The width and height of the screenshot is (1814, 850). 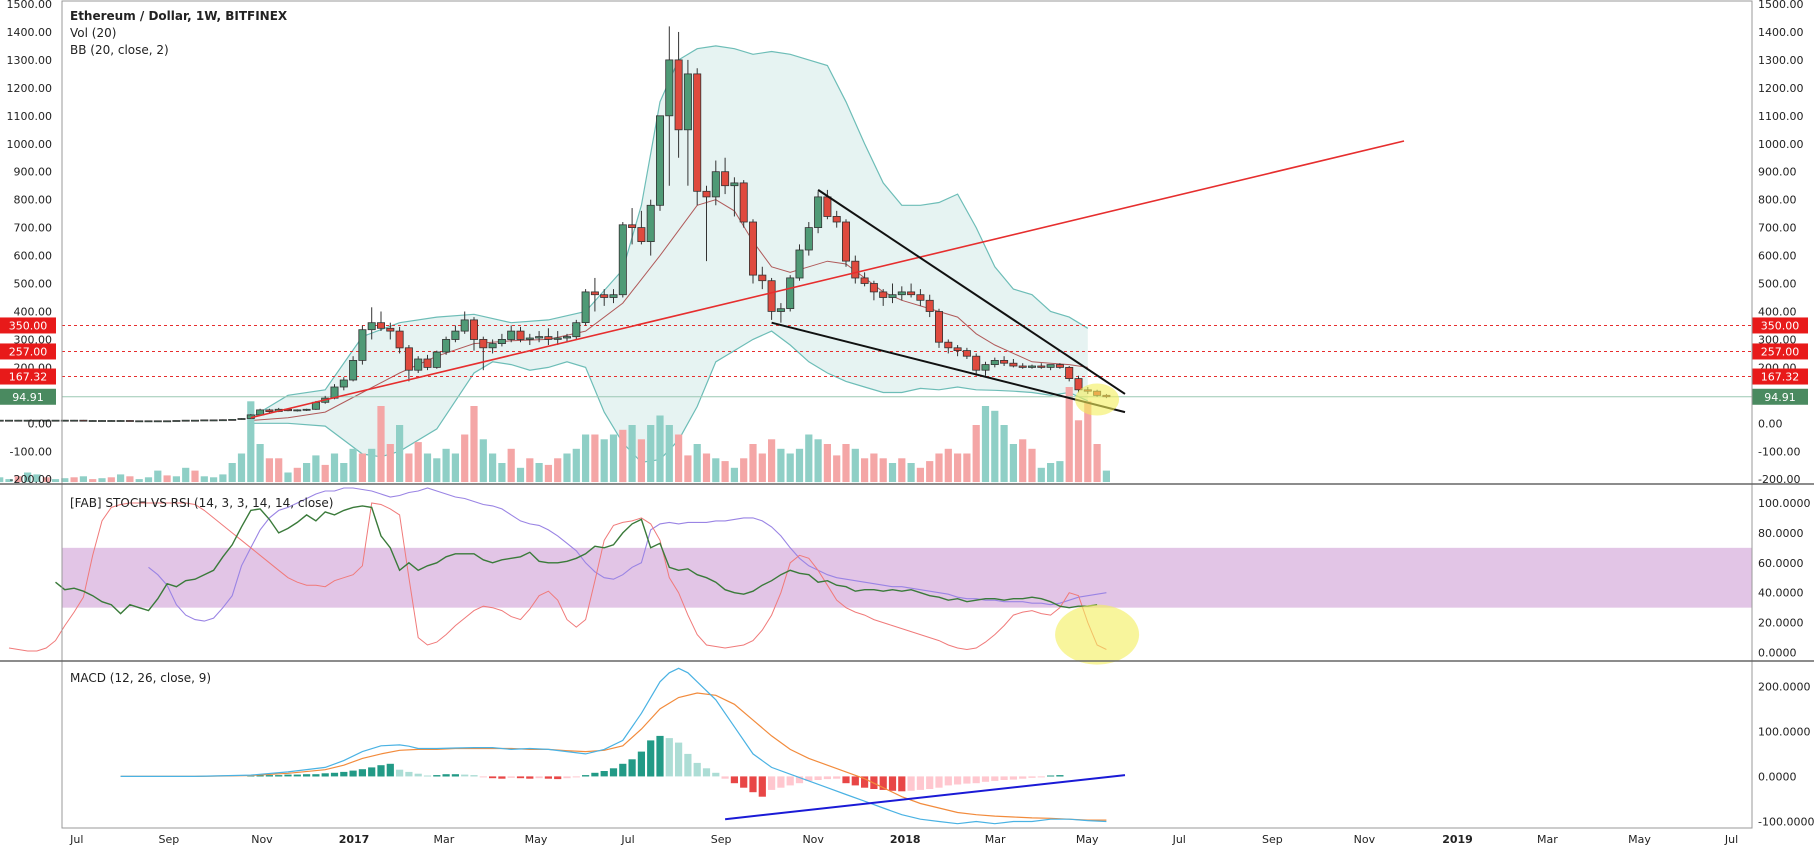 What do you see at coordinates (971, 292) in the screenshot?
I see `wedge-upper-line` at bounding box center [971, 292].